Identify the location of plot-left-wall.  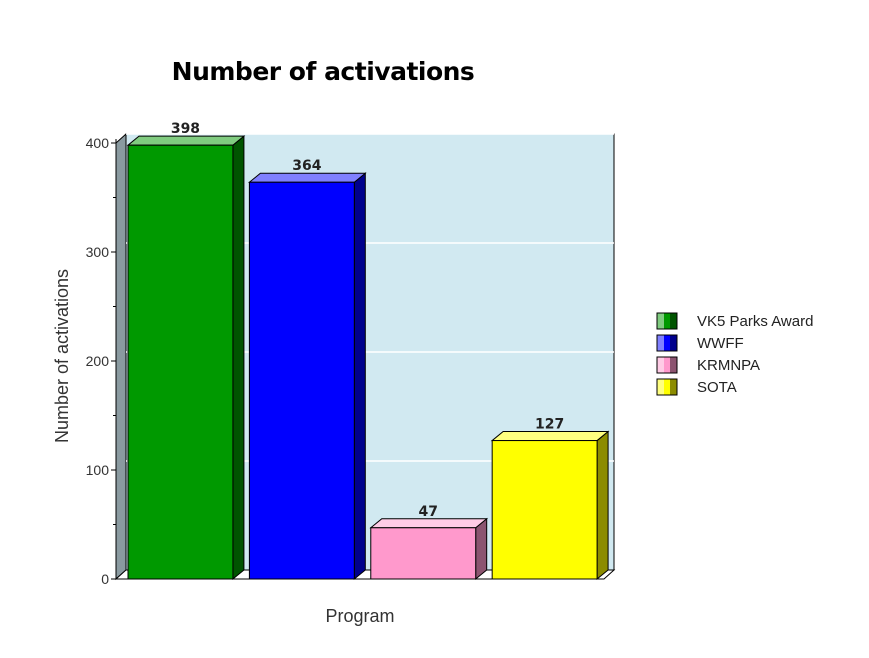
(121, 356).